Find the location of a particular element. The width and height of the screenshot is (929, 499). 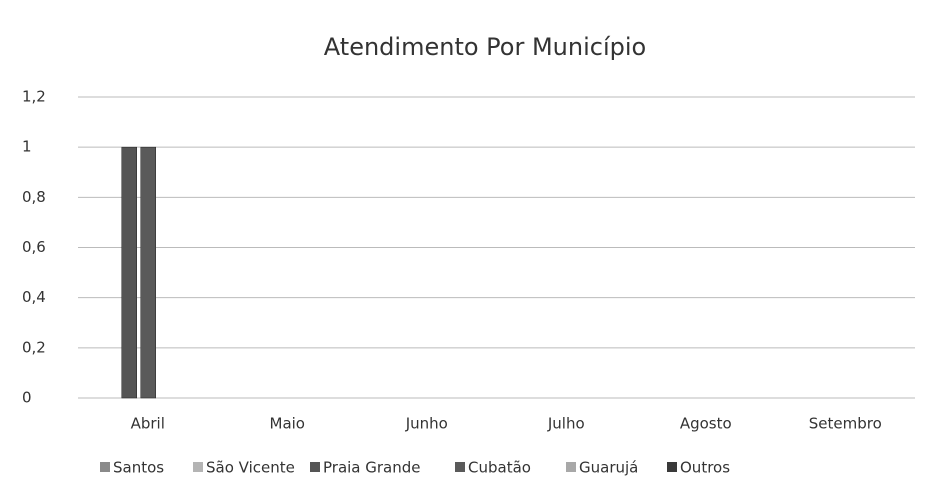

y-tick-label: 0 is located at coordinates (27, 398).